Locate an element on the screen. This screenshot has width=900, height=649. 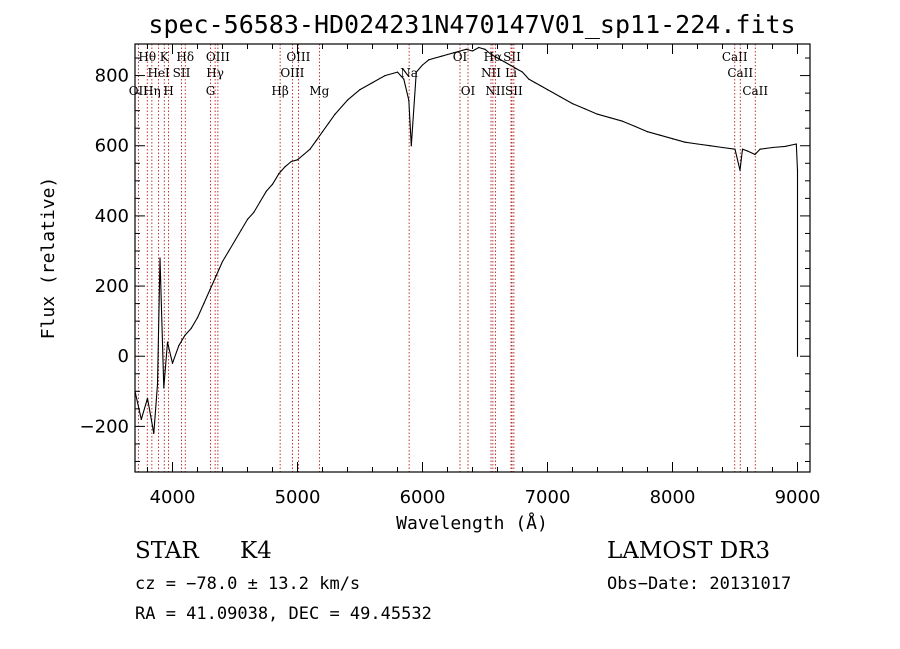
line-label-16: OI is located at coordinates (460, 57).